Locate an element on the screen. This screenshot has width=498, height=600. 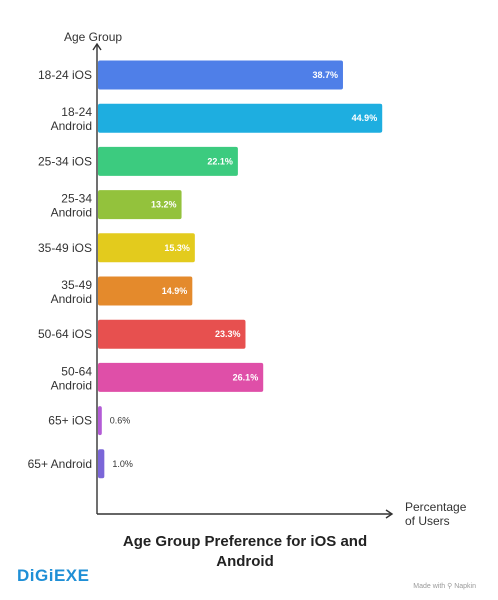
value-label: 14.9% is located at coordinates (175, 291).